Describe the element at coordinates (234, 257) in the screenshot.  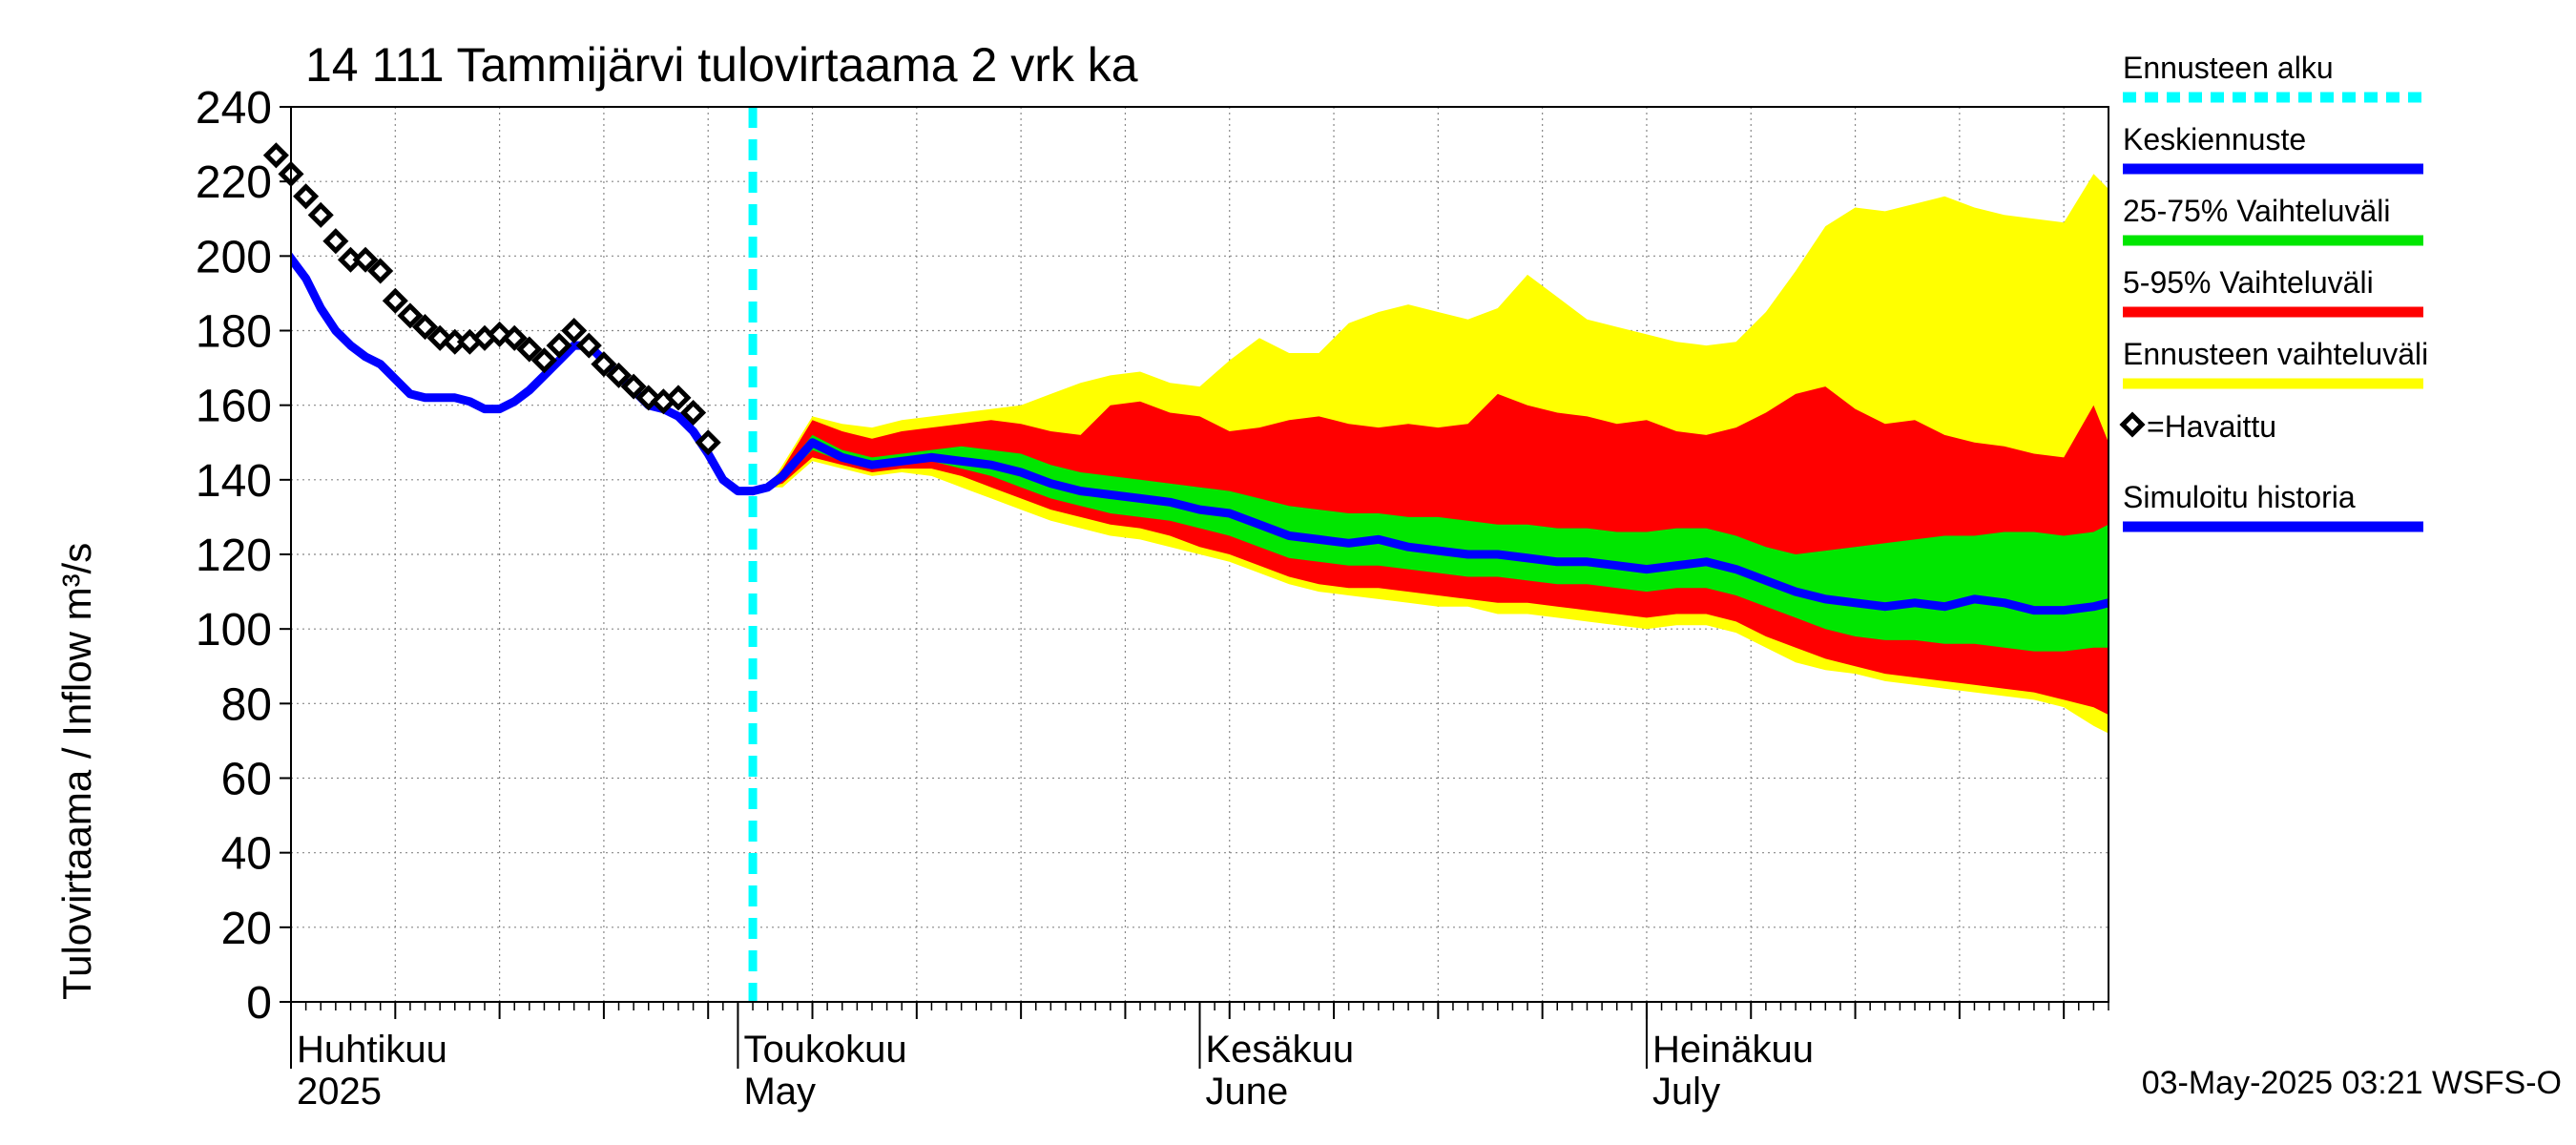
I see `y-tick-label: 200` at that location.